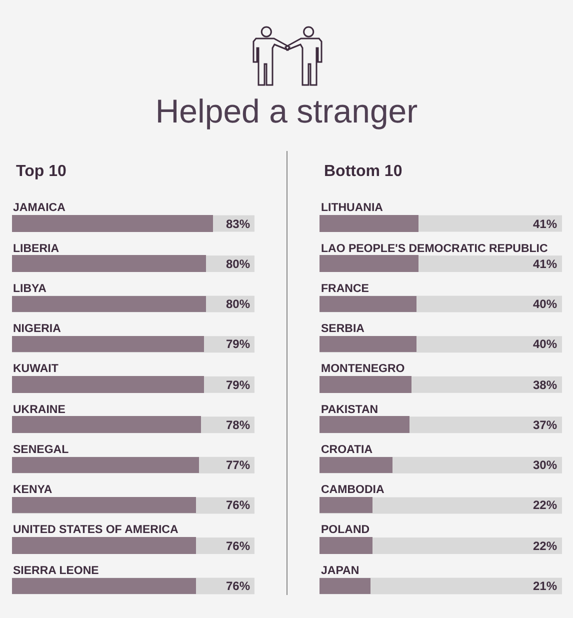 This screenshot has height=618, width=573. I want to click on y-tick-label: MONTENEGRO, so click(363, 369).